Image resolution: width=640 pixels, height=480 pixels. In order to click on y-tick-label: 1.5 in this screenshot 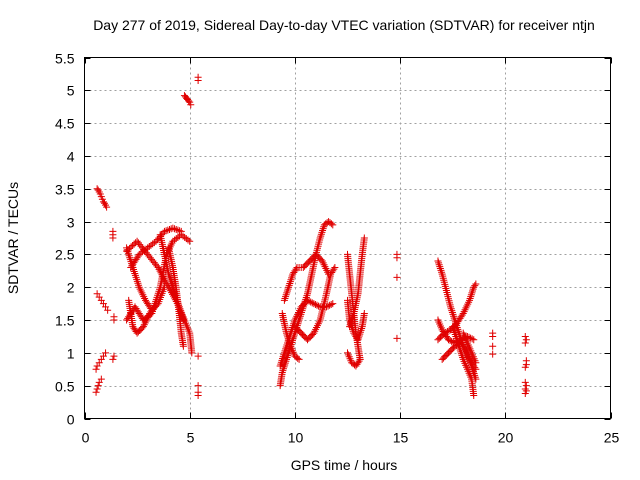, I will do `click(65, 321)`.